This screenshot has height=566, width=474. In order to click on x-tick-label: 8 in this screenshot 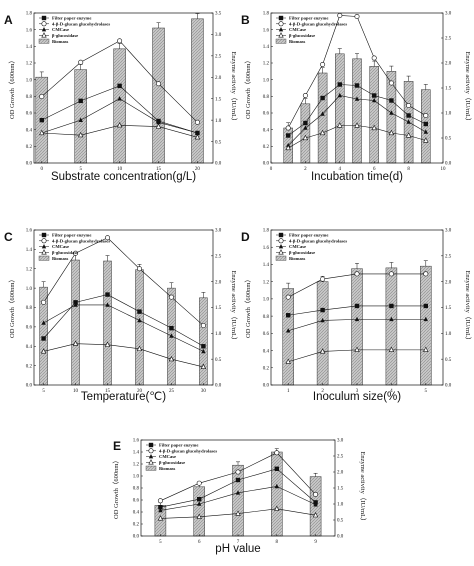, I will do `click(277, 542)`.